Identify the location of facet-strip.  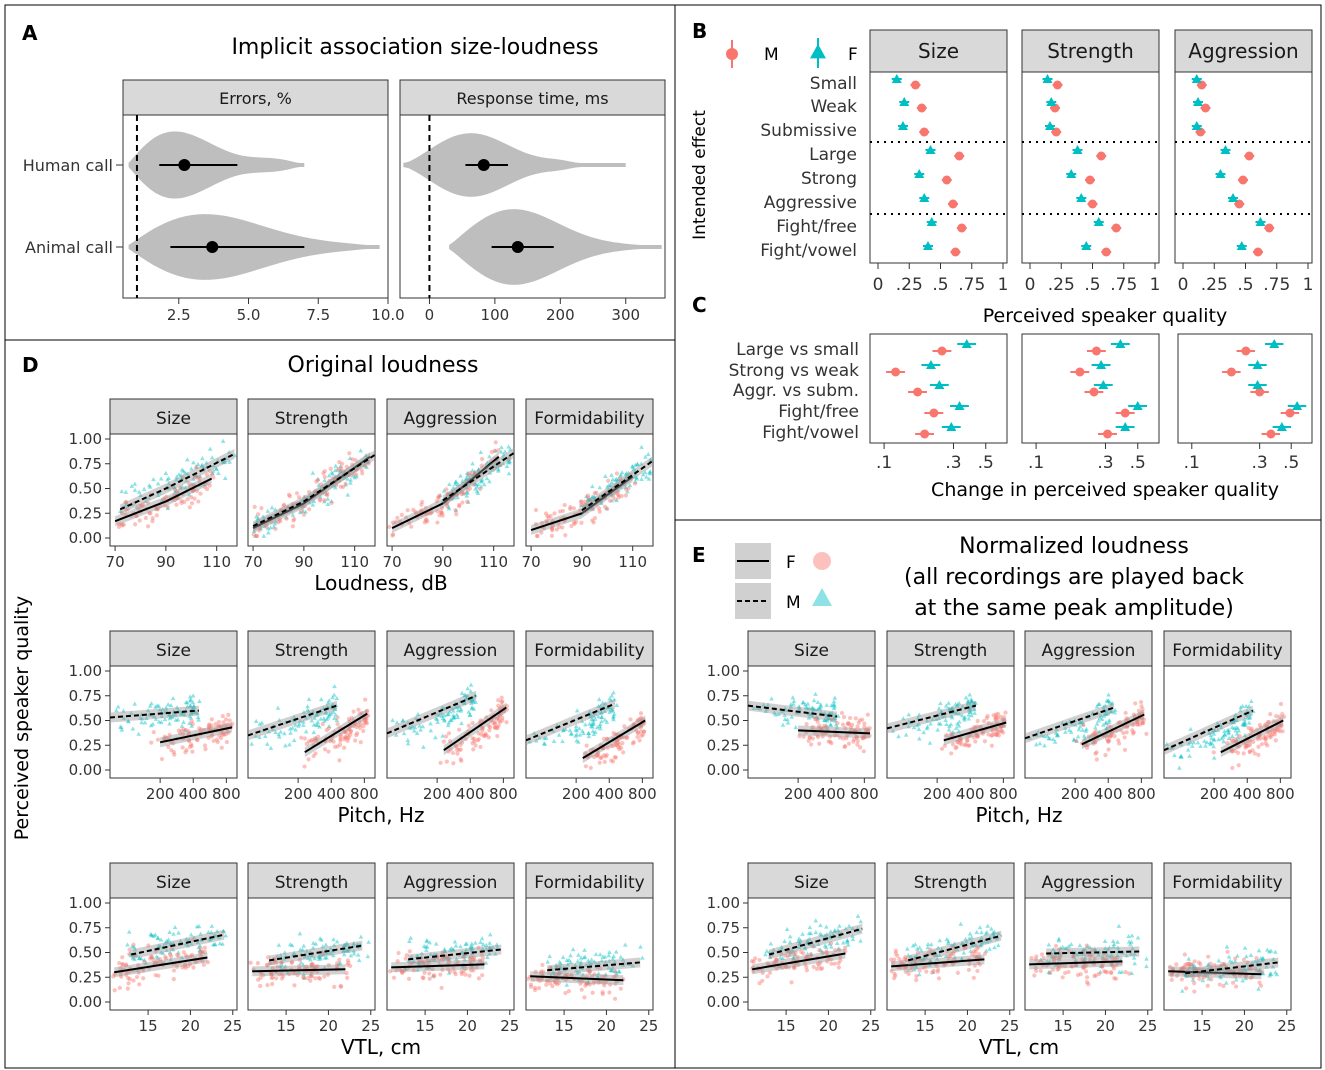
(938, 51).